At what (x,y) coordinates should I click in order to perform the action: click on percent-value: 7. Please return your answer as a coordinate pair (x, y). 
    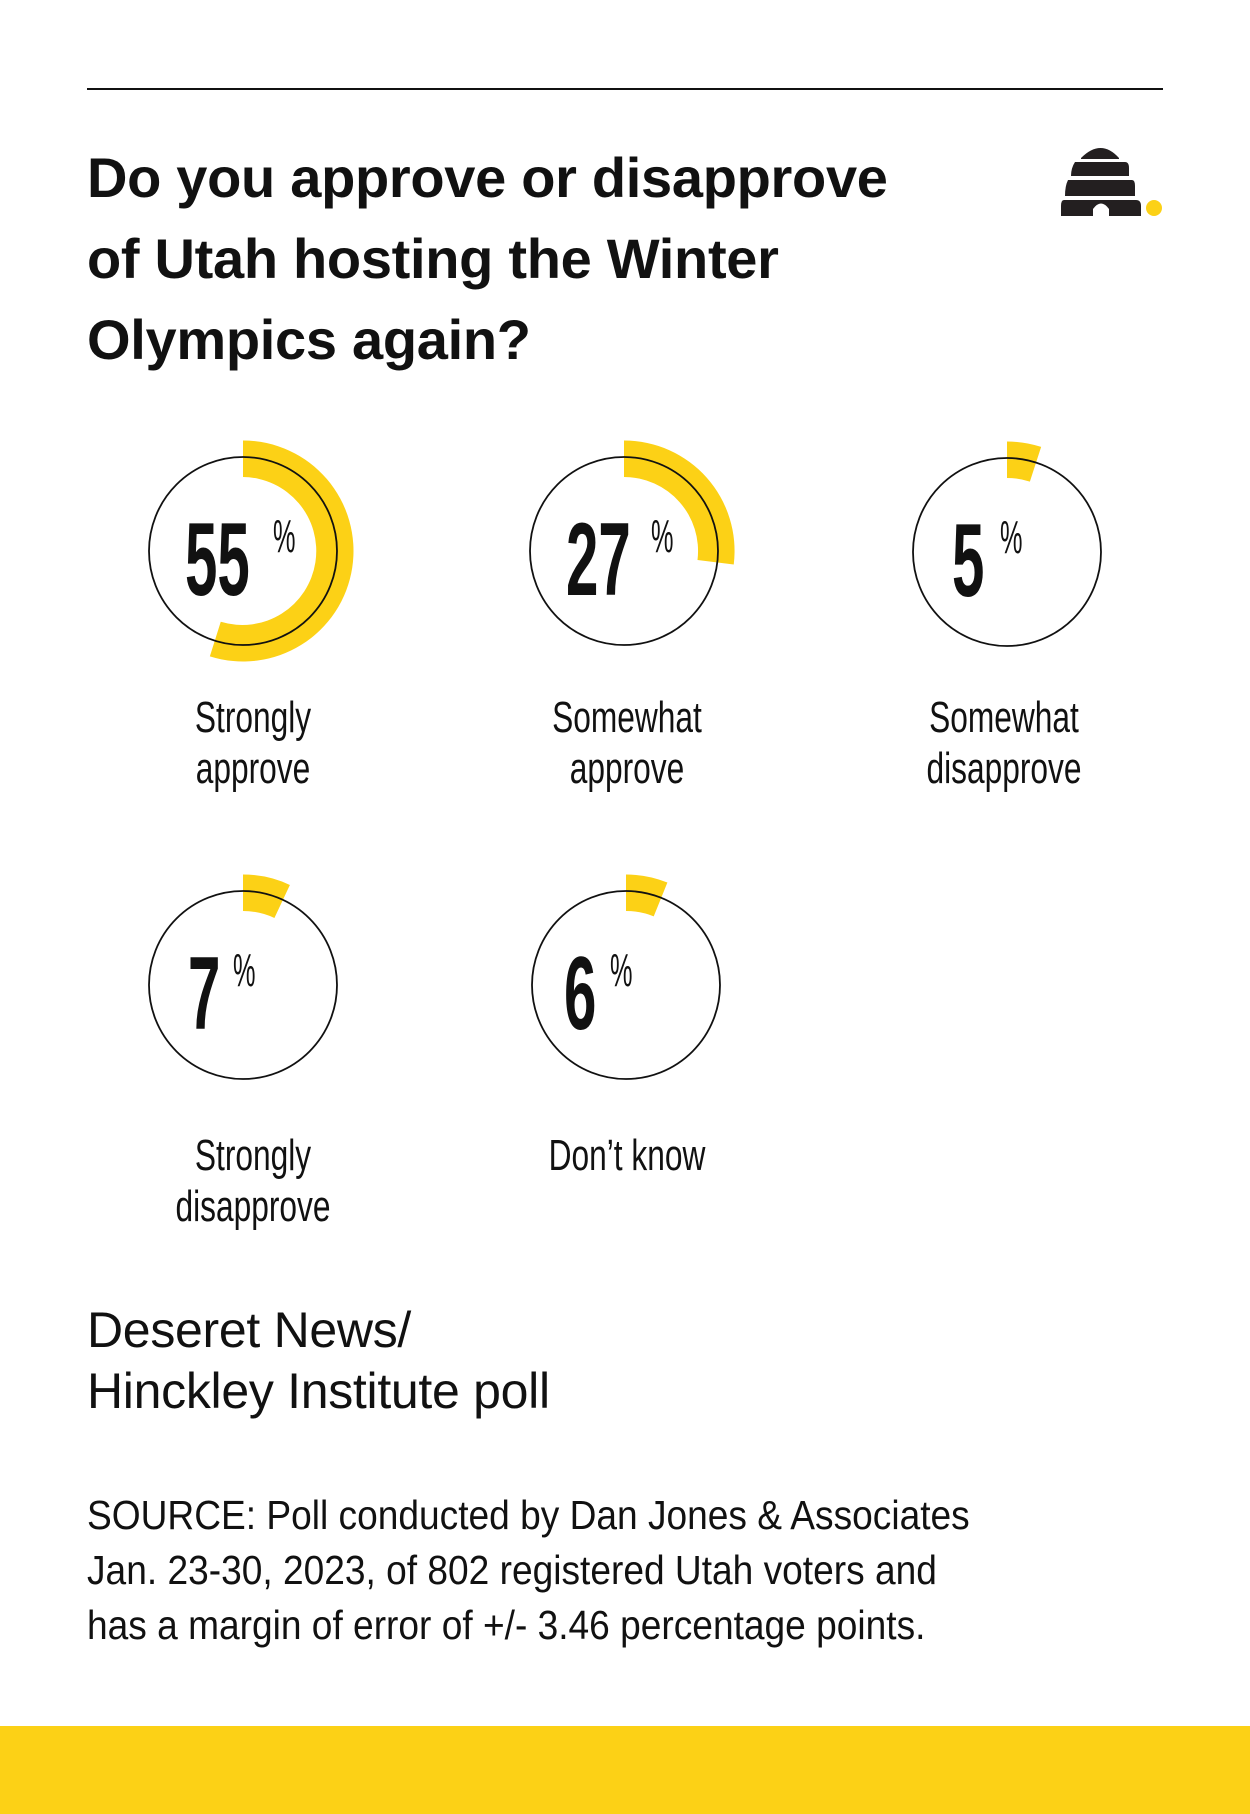
    Looking at the image, I should click on (204, 994).